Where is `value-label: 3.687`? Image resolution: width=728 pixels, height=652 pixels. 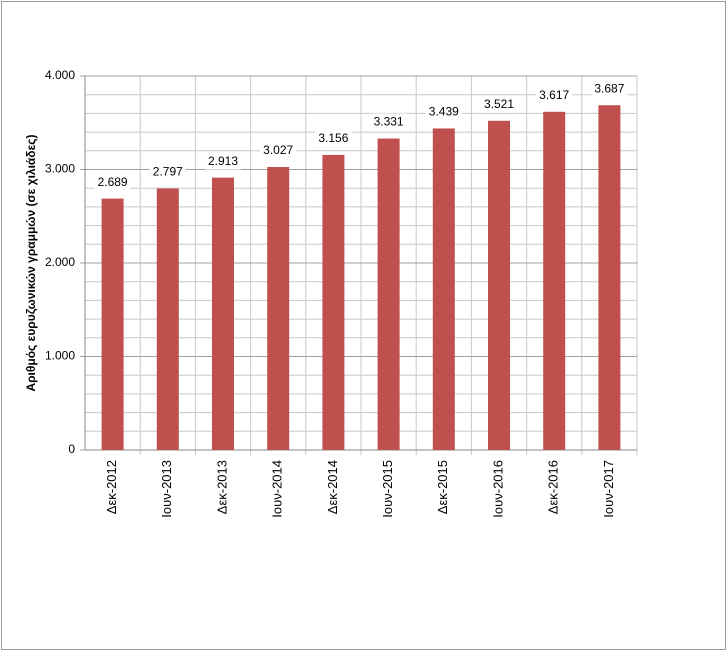 value-label: 3.687 is located at coordinates (609, 88).